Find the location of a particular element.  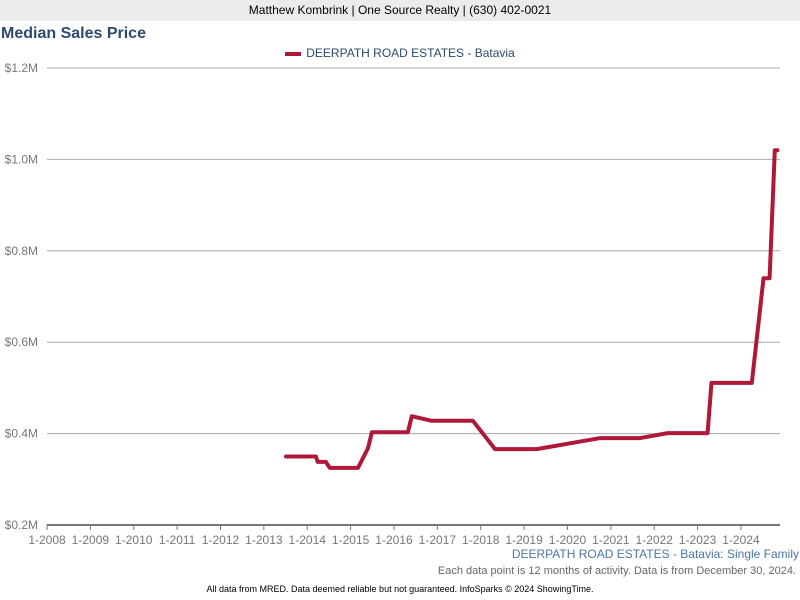

x-tick-label: 1-2018 is located at coordinates (481, 540).